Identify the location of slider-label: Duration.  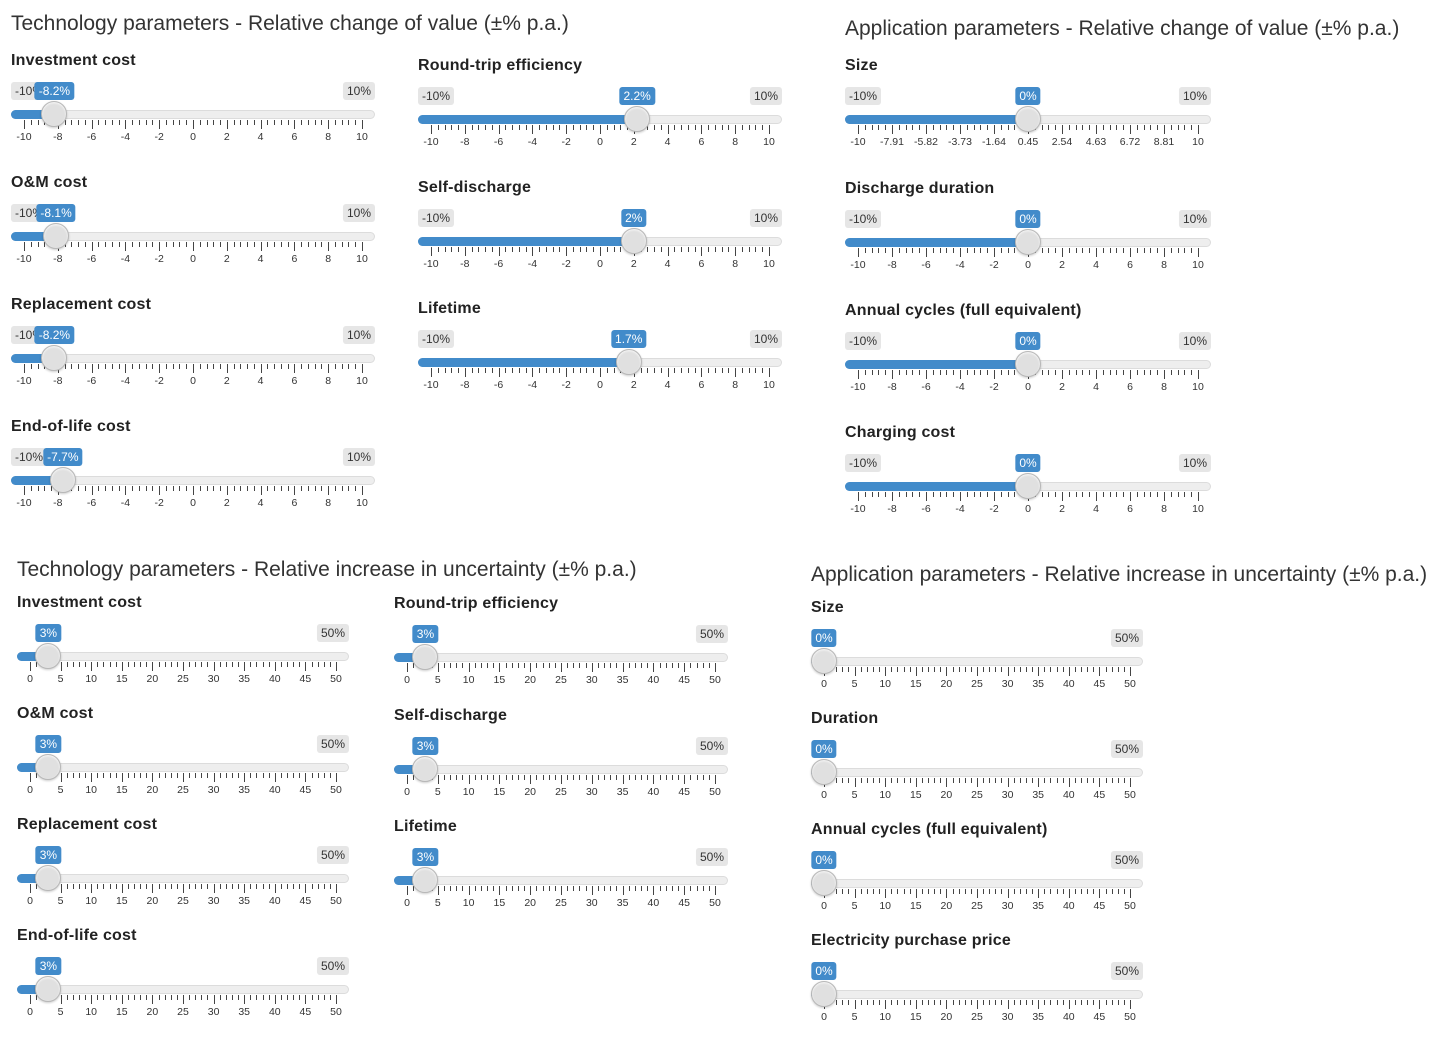
(845, 718).